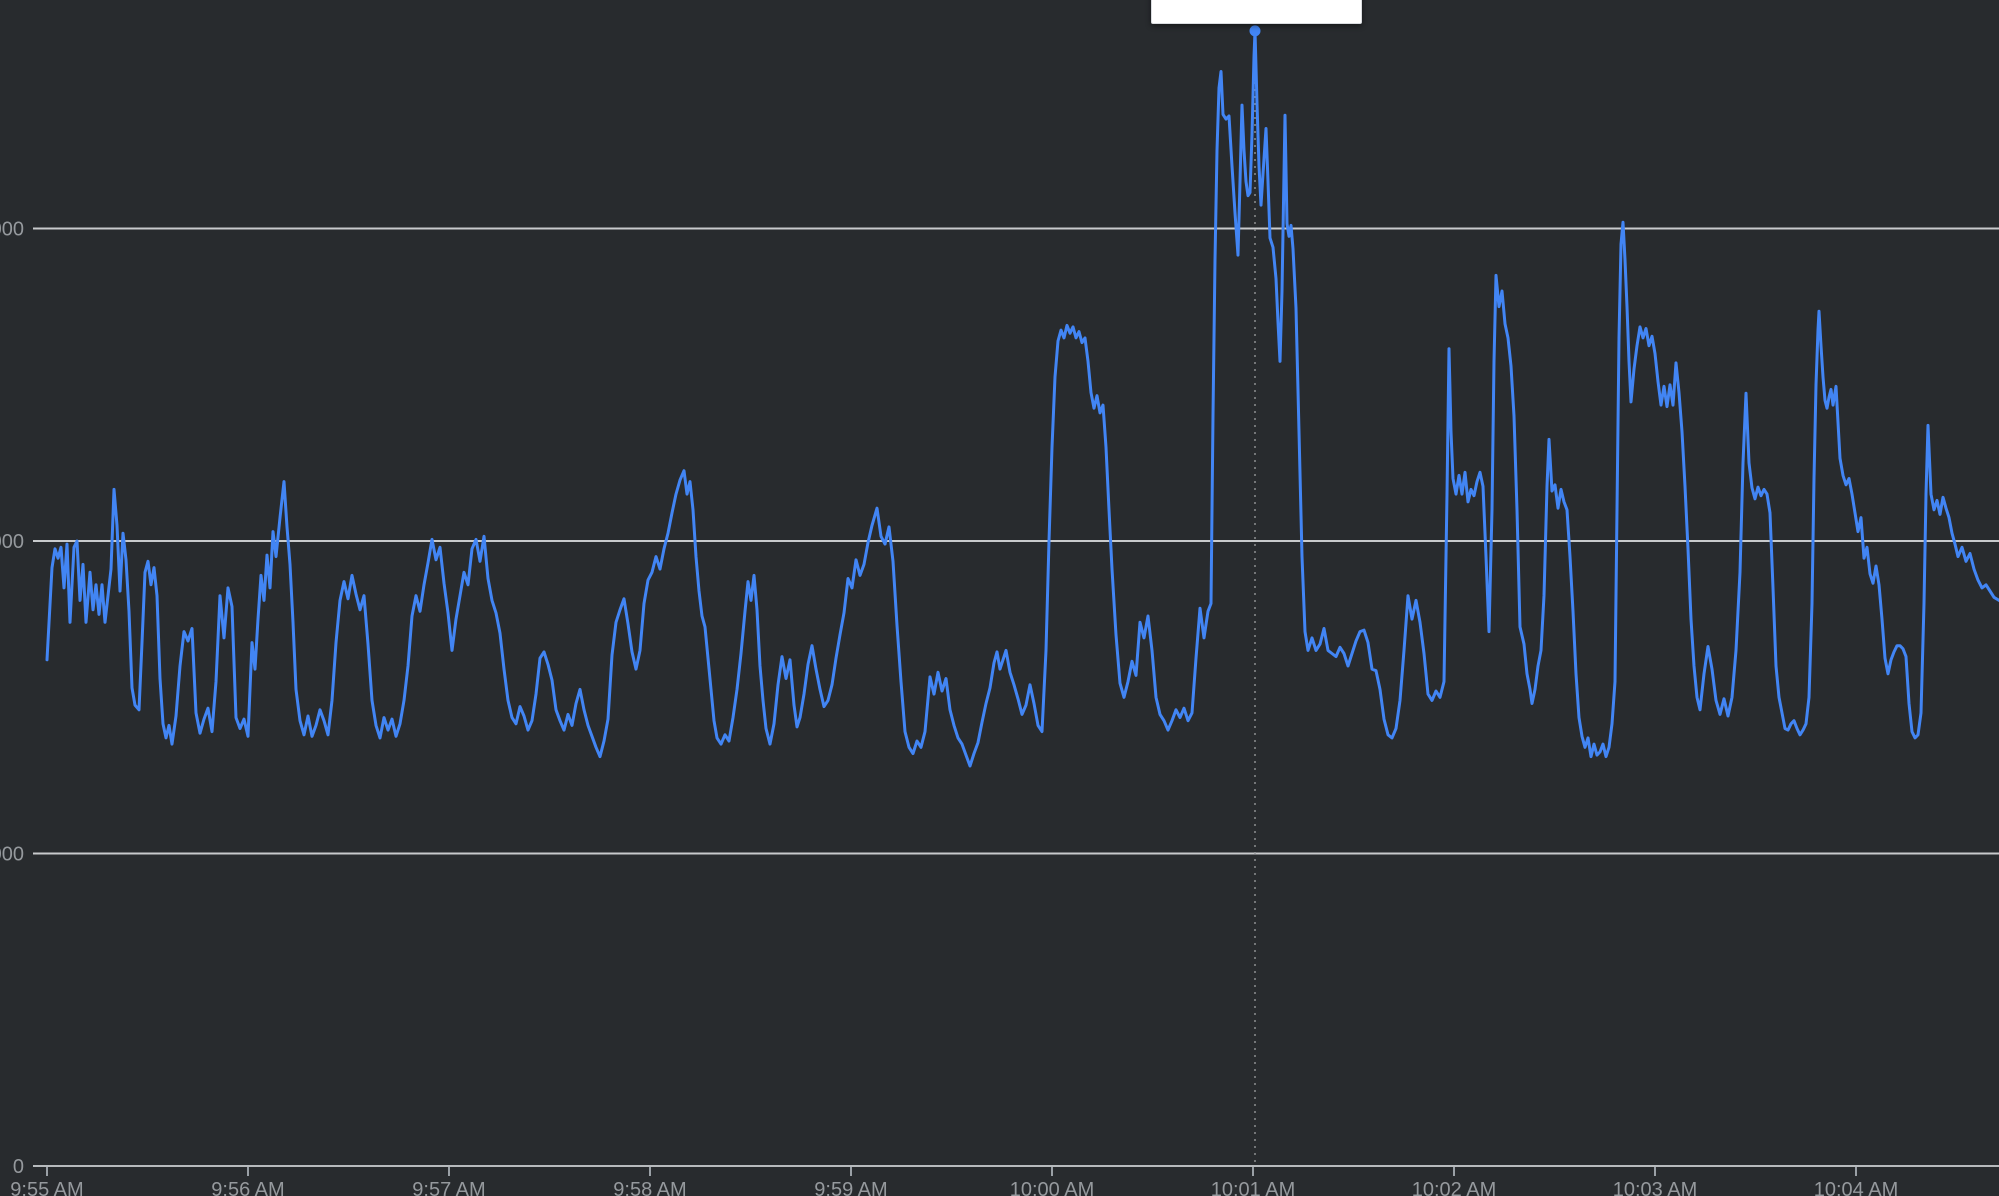 This screenshot has height=1196, width=1999. Describe the element at coordinates (850, 1187) in the screenshot. I see `x-axis-label: 9:59 AM` at that location.